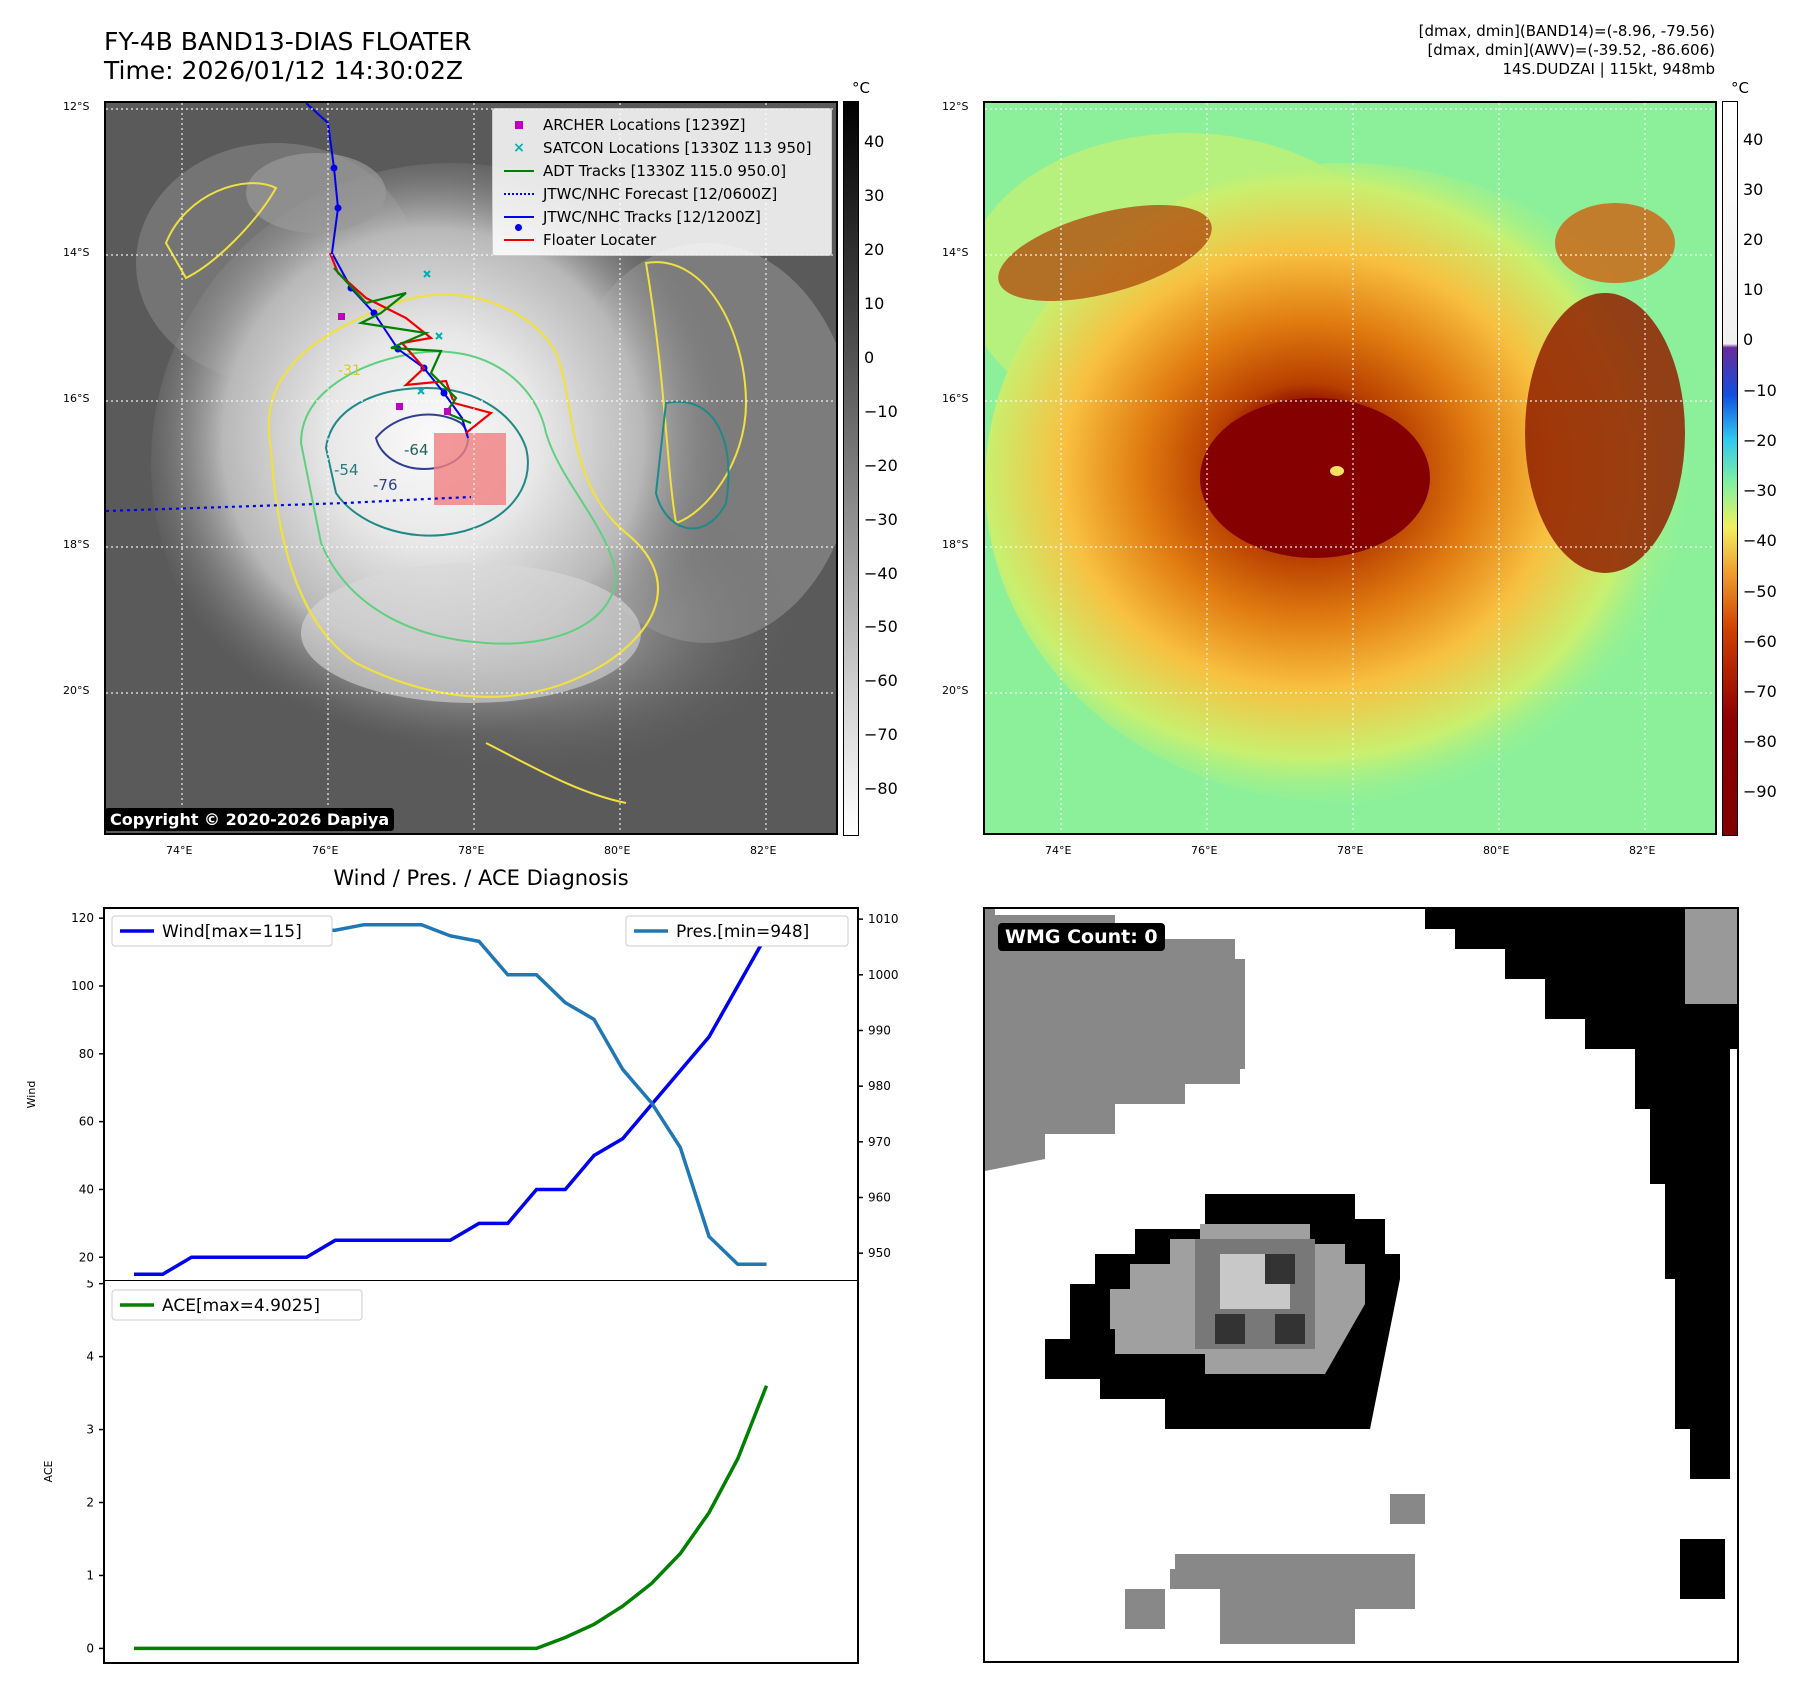  Describe the element at coordinates (1081, 937) in the screenshot. I see `wmg-count-badge: WMG Count: 0` at that location.